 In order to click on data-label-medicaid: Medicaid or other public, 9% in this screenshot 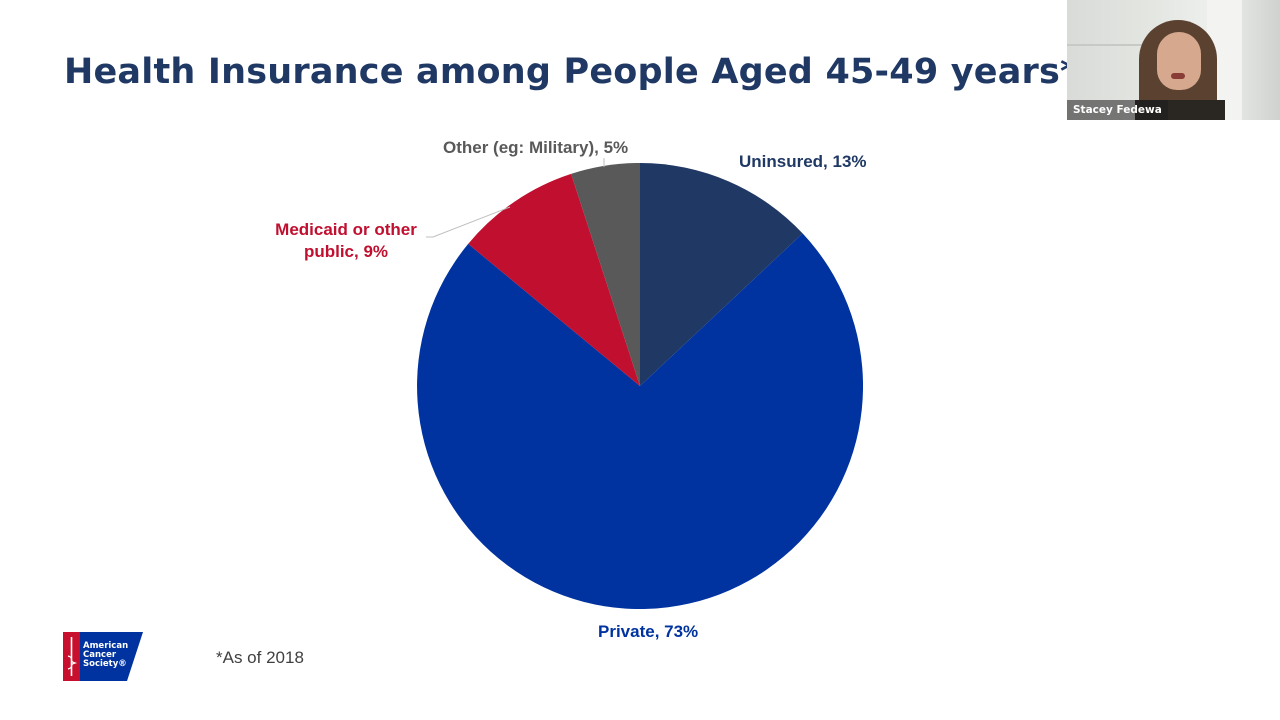, I will do `click(346, 241)`.